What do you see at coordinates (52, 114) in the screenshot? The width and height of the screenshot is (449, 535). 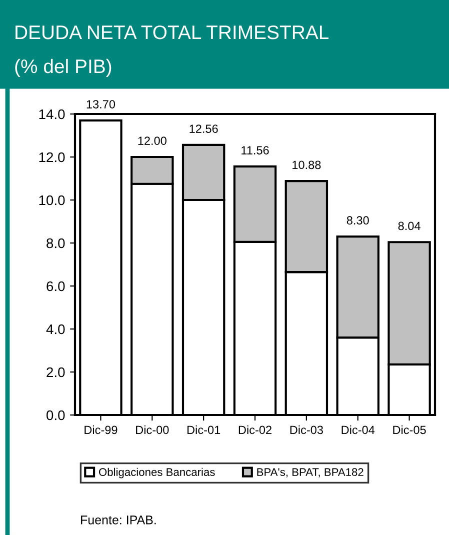 I see `y-tick-label: 14.0` at bounding box center [52, 114].